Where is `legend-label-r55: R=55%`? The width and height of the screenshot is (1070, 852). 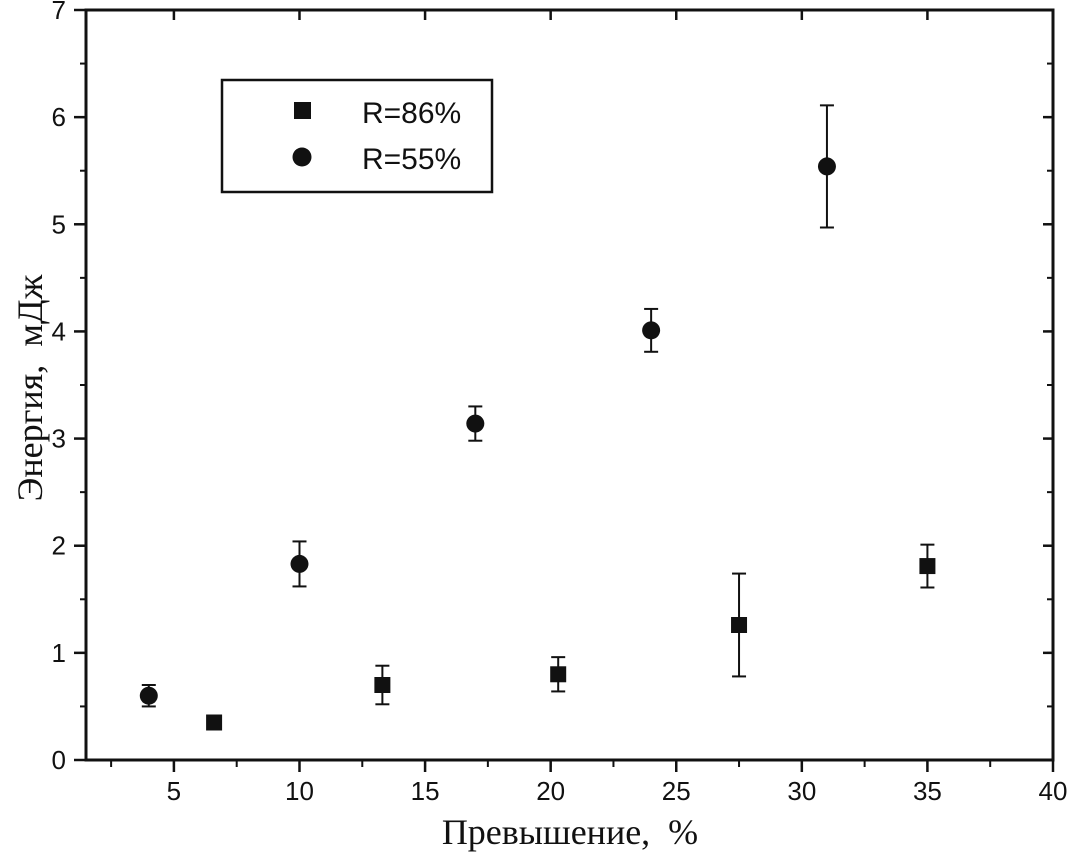 legend-label-r55: R=55% is located at coordinates (411, 159).